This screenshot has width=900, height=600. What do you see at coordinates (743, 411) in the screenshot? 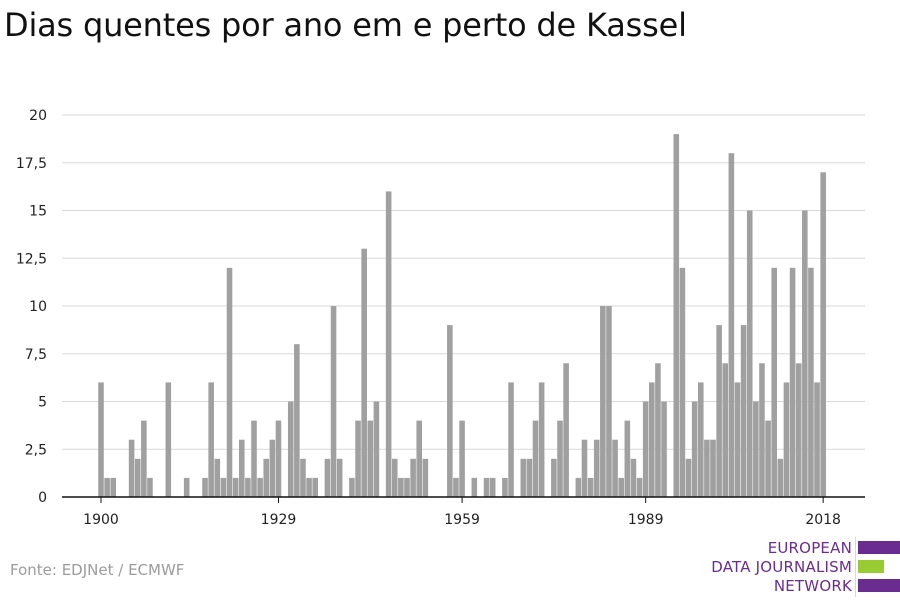
I see `bar-2005` at bounding box center [743, 411].